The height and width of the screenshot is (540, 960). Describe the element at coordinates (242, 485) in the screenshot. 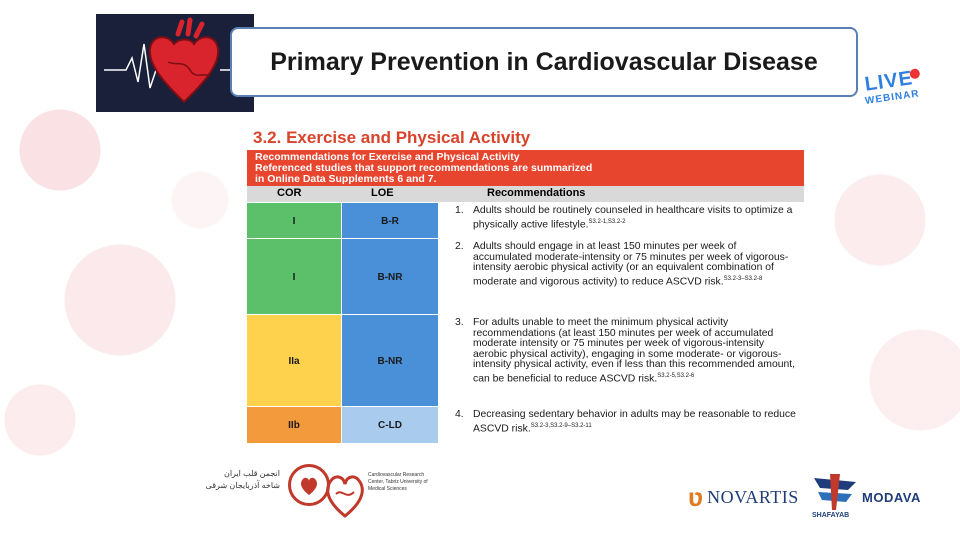

I see `arabic-line-2: شاخه آذربایجان شرقی` at that location.